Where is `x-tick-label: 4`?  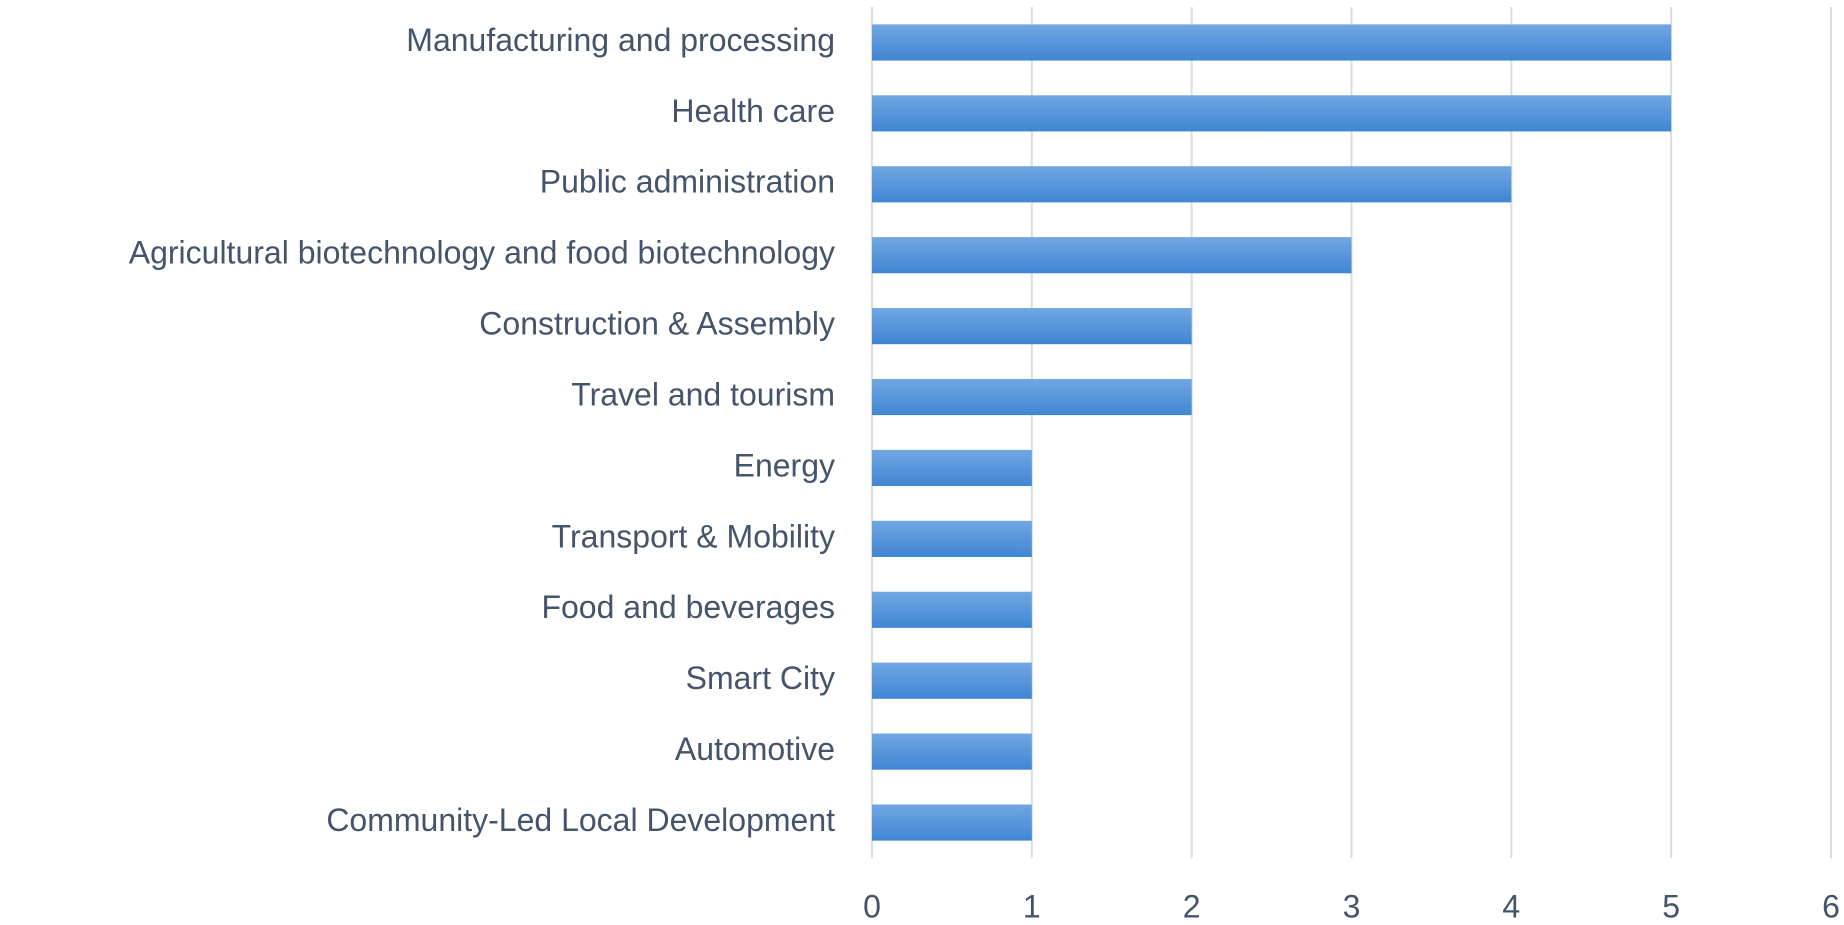
x-tick-label: 4 is located at coordinates (1511, 906).